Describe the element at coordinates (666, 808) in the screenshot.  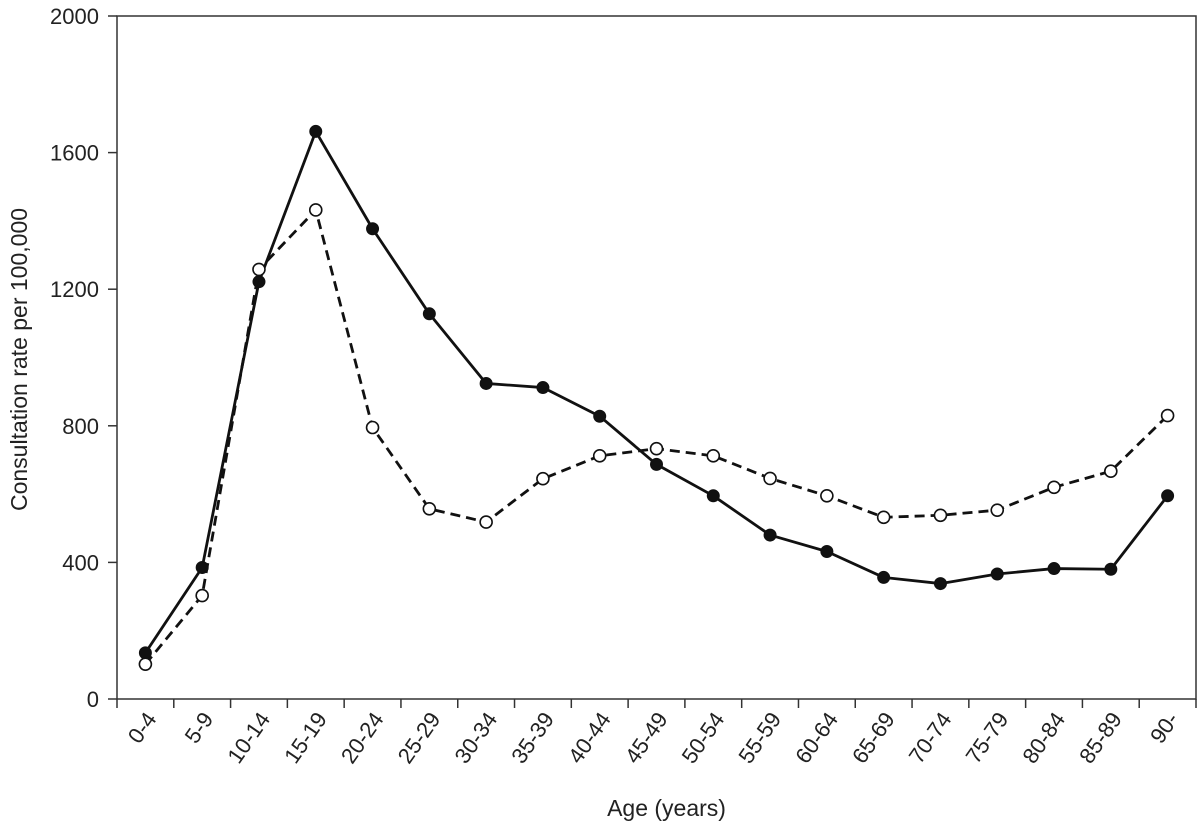
I see `x-axis-title: Age (years)` at that location.